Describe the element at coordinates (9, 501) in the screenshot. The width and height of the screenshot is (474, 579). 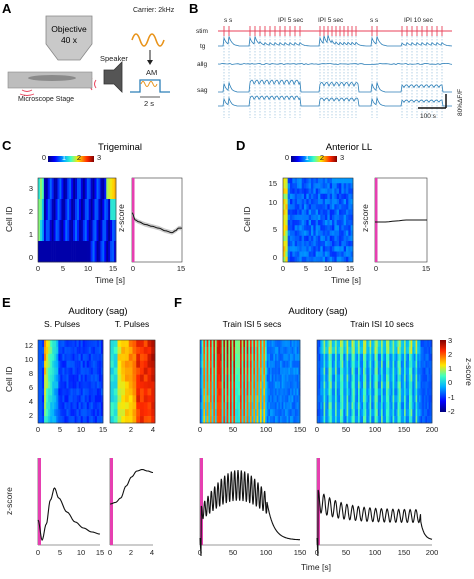
I see `zlabel-e: z-score` at that location.